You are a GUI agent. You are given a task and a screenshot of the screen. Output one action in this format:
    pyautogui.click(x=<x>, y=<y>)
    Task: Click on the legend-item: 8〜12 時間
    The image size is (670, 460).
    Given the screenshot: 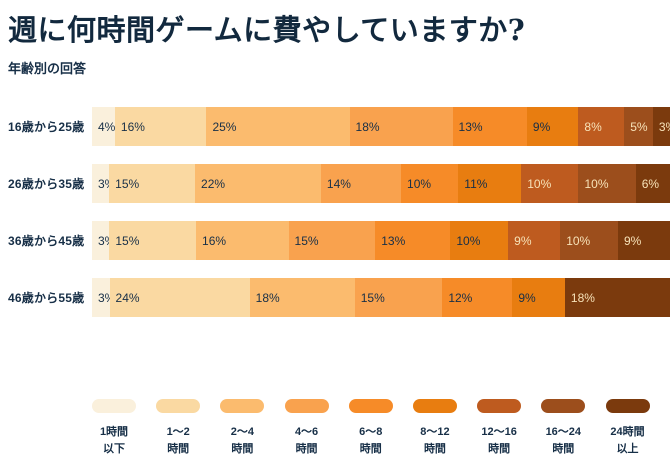 What is the action you would take?
    pyautogui.click(x=444, y=428)
    